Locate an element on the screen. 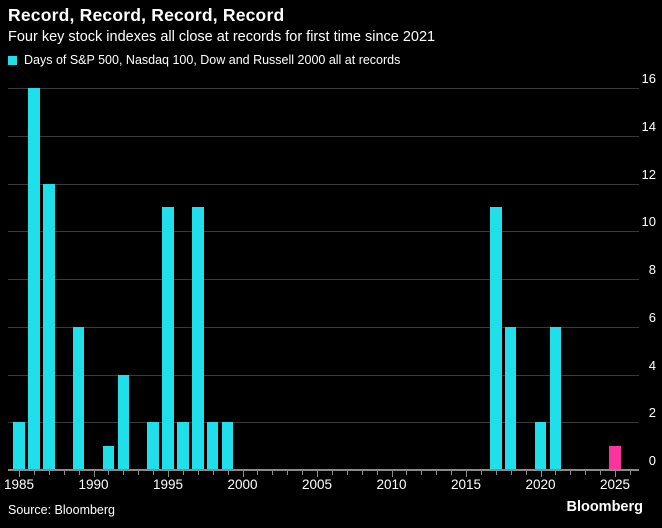 The height and width of the screenshot is (528, 662). x-minor-tick-2016 is located at coordinates (481, 473).